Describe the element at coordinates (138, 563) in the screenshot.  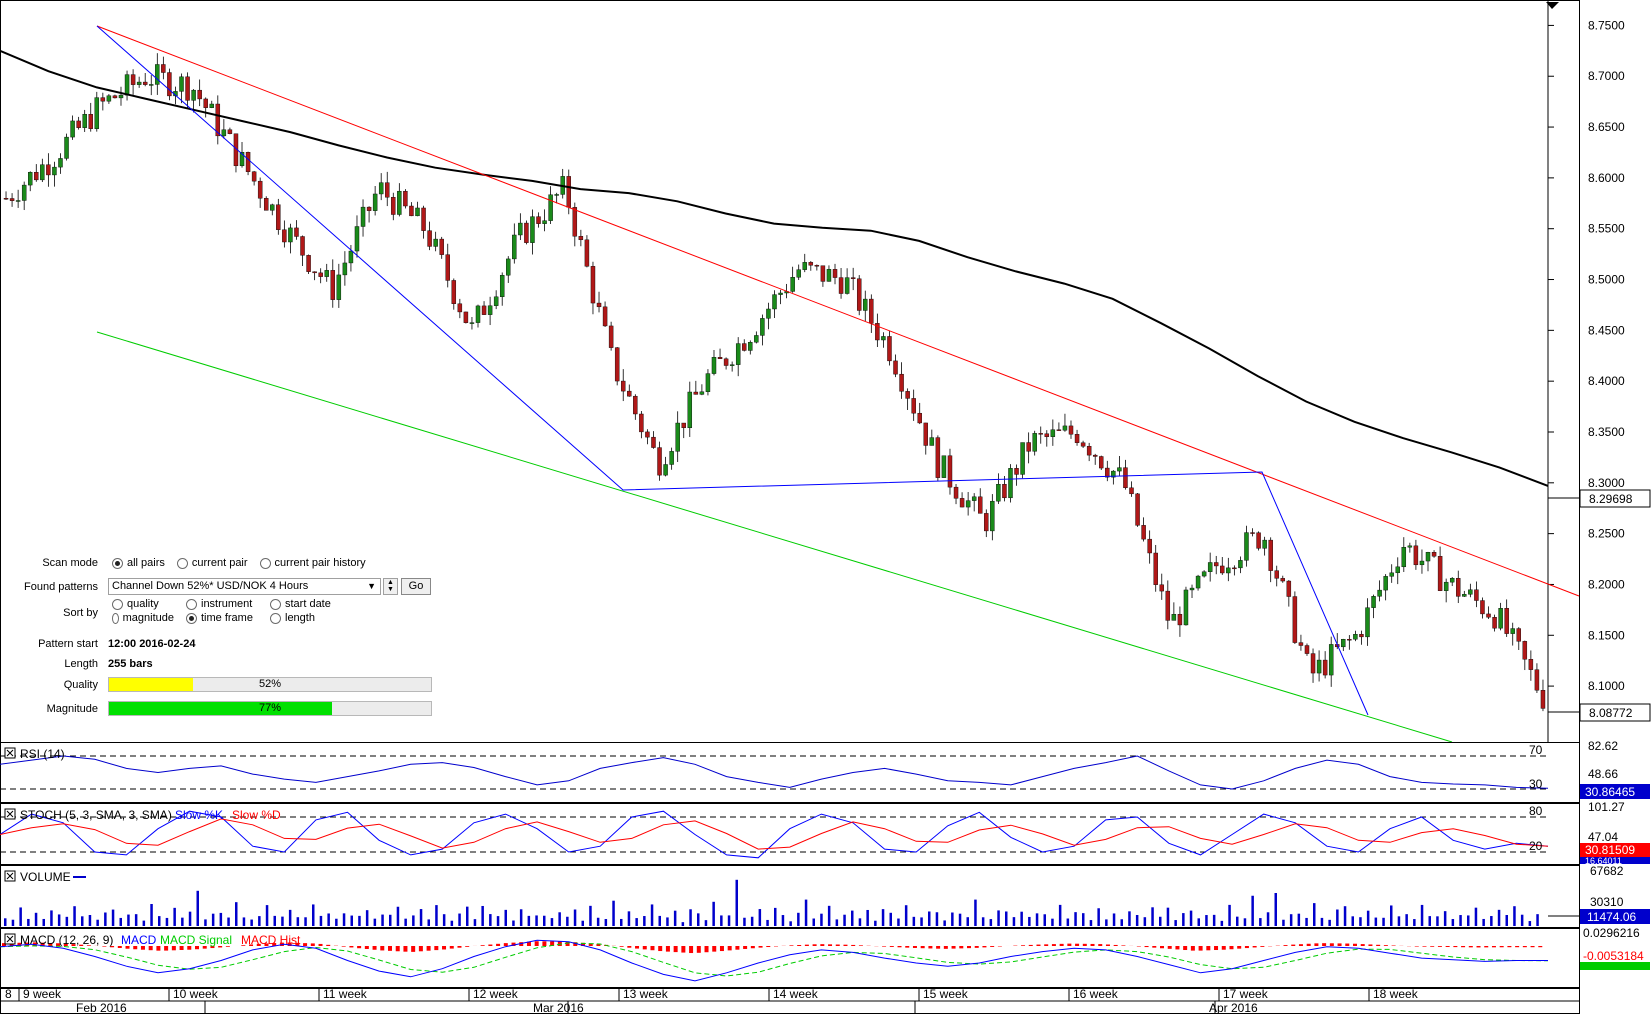
I see `scan-mode-all-pairs: all pairs` at that location.